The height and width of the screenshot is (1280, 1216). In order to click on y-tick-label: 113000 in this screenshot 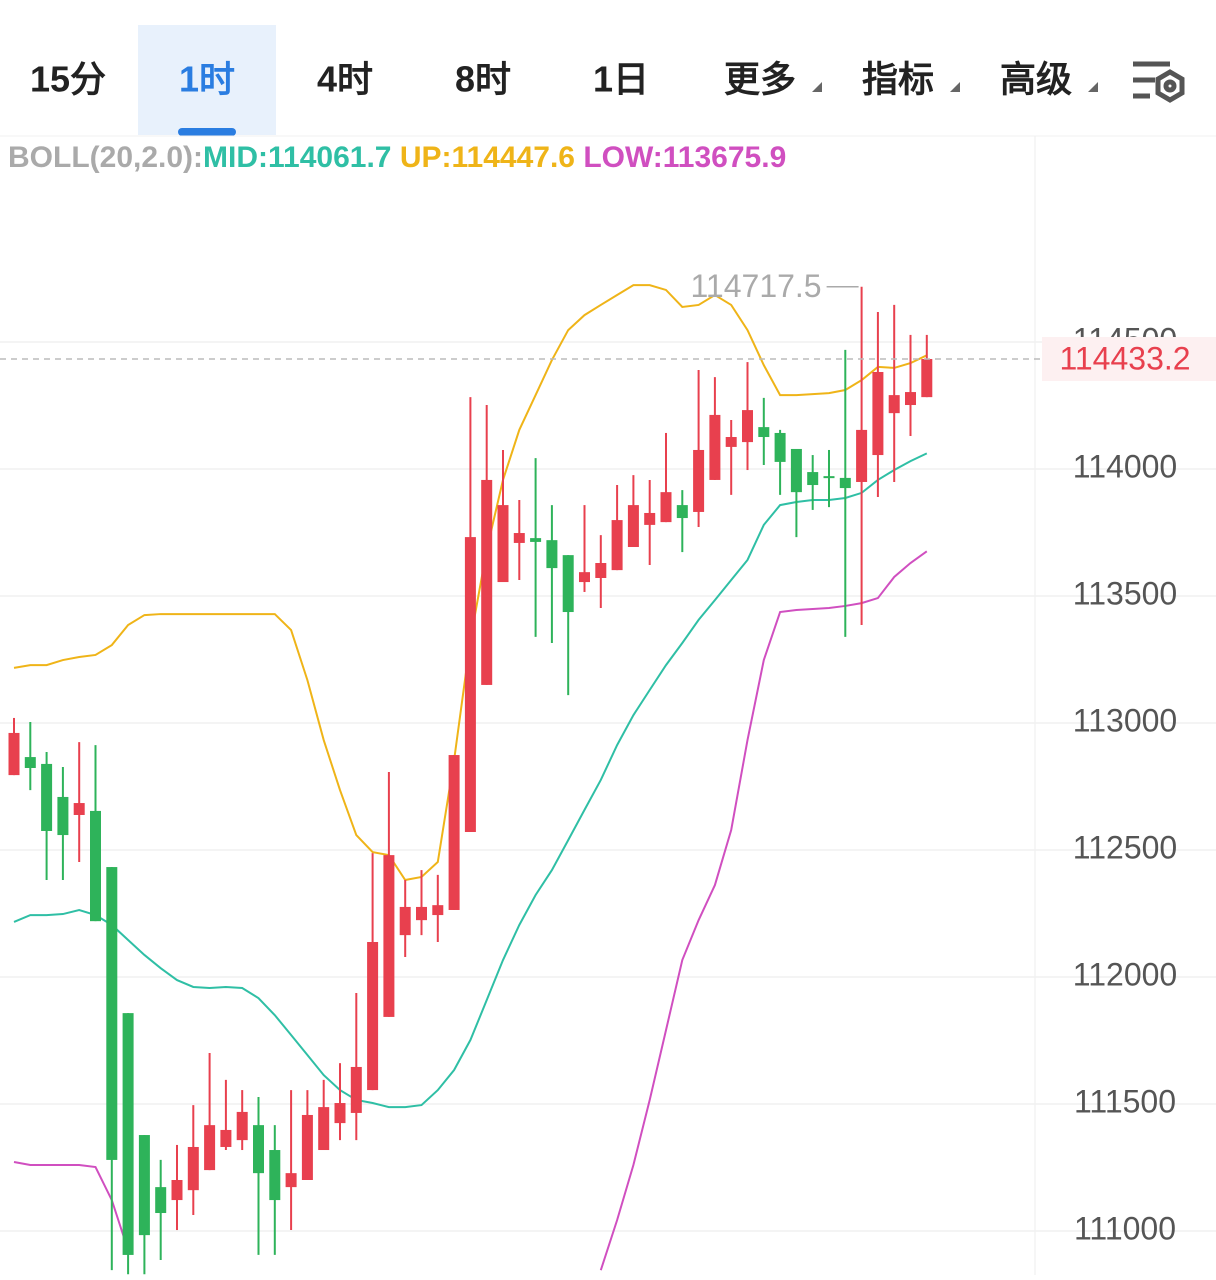, I will do `click(1125, 720)`.